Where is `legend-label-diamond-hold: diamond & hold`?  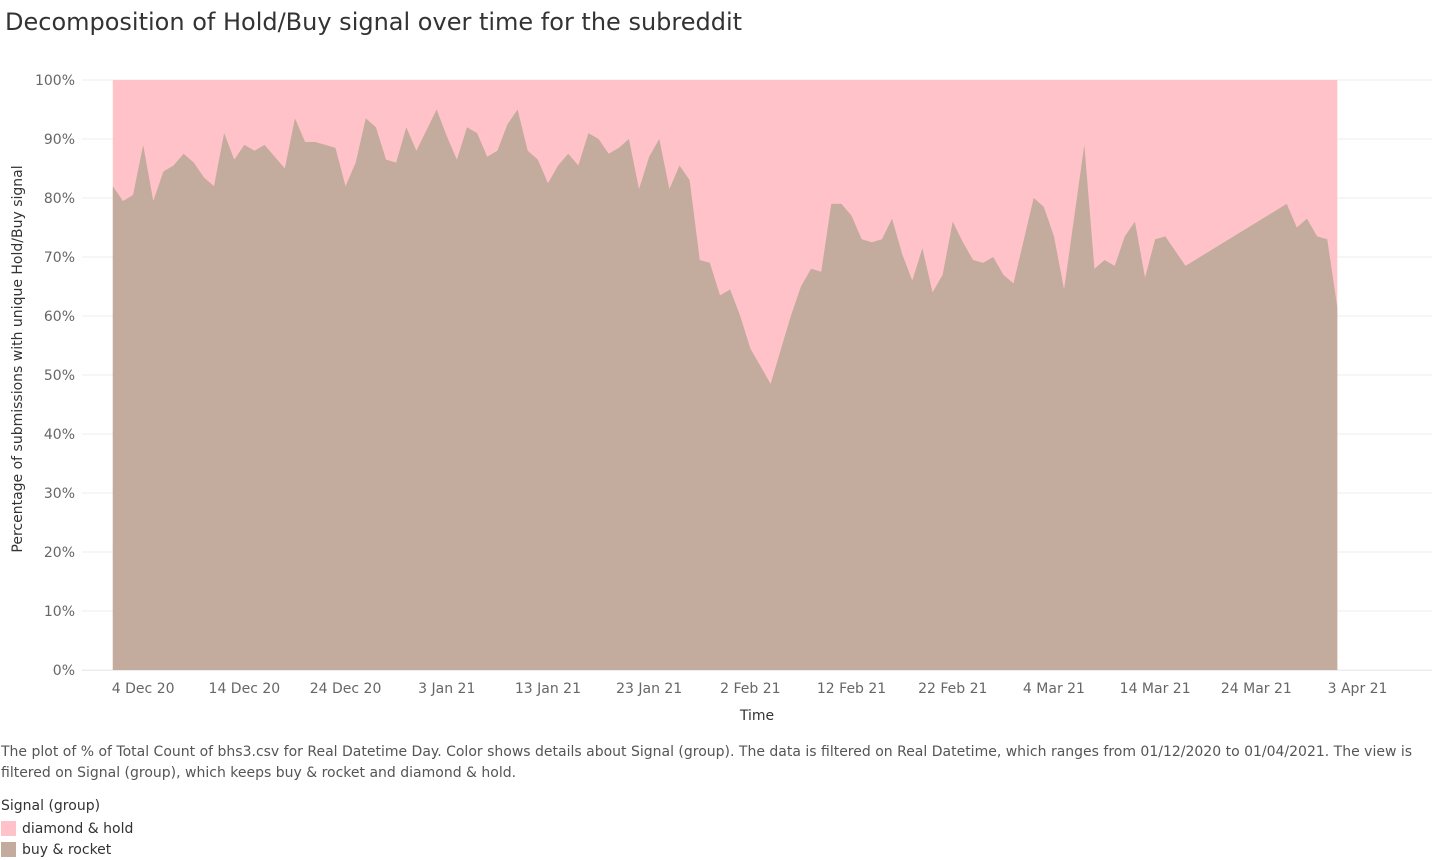
legend-label-diamond-hold: diamond & hold is located at coordinates (78, 828).